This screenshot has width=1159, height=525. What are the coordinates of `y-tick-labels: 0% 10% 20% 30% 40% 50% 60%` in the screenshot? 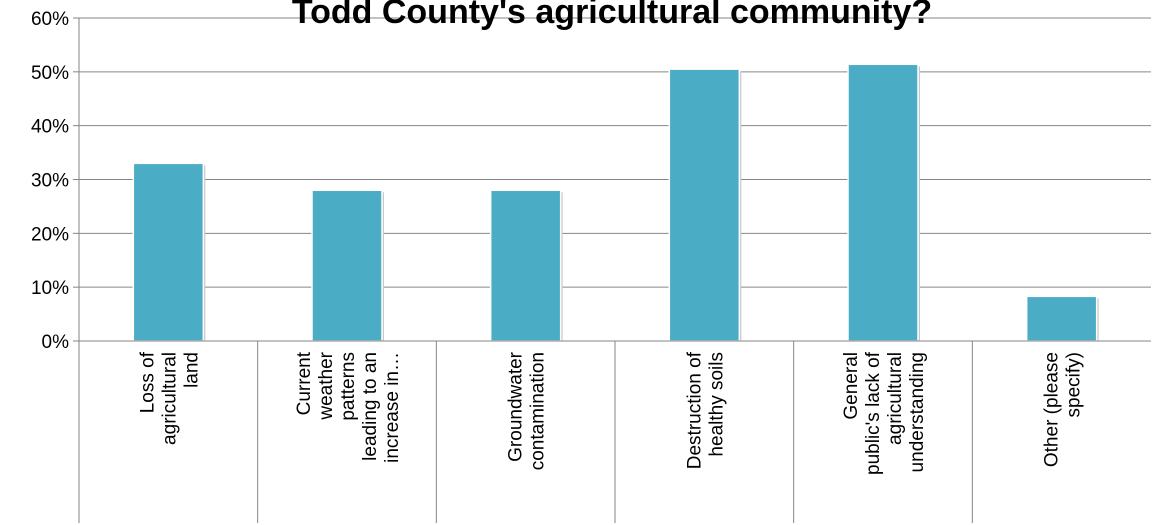 It's located at (50, 181).